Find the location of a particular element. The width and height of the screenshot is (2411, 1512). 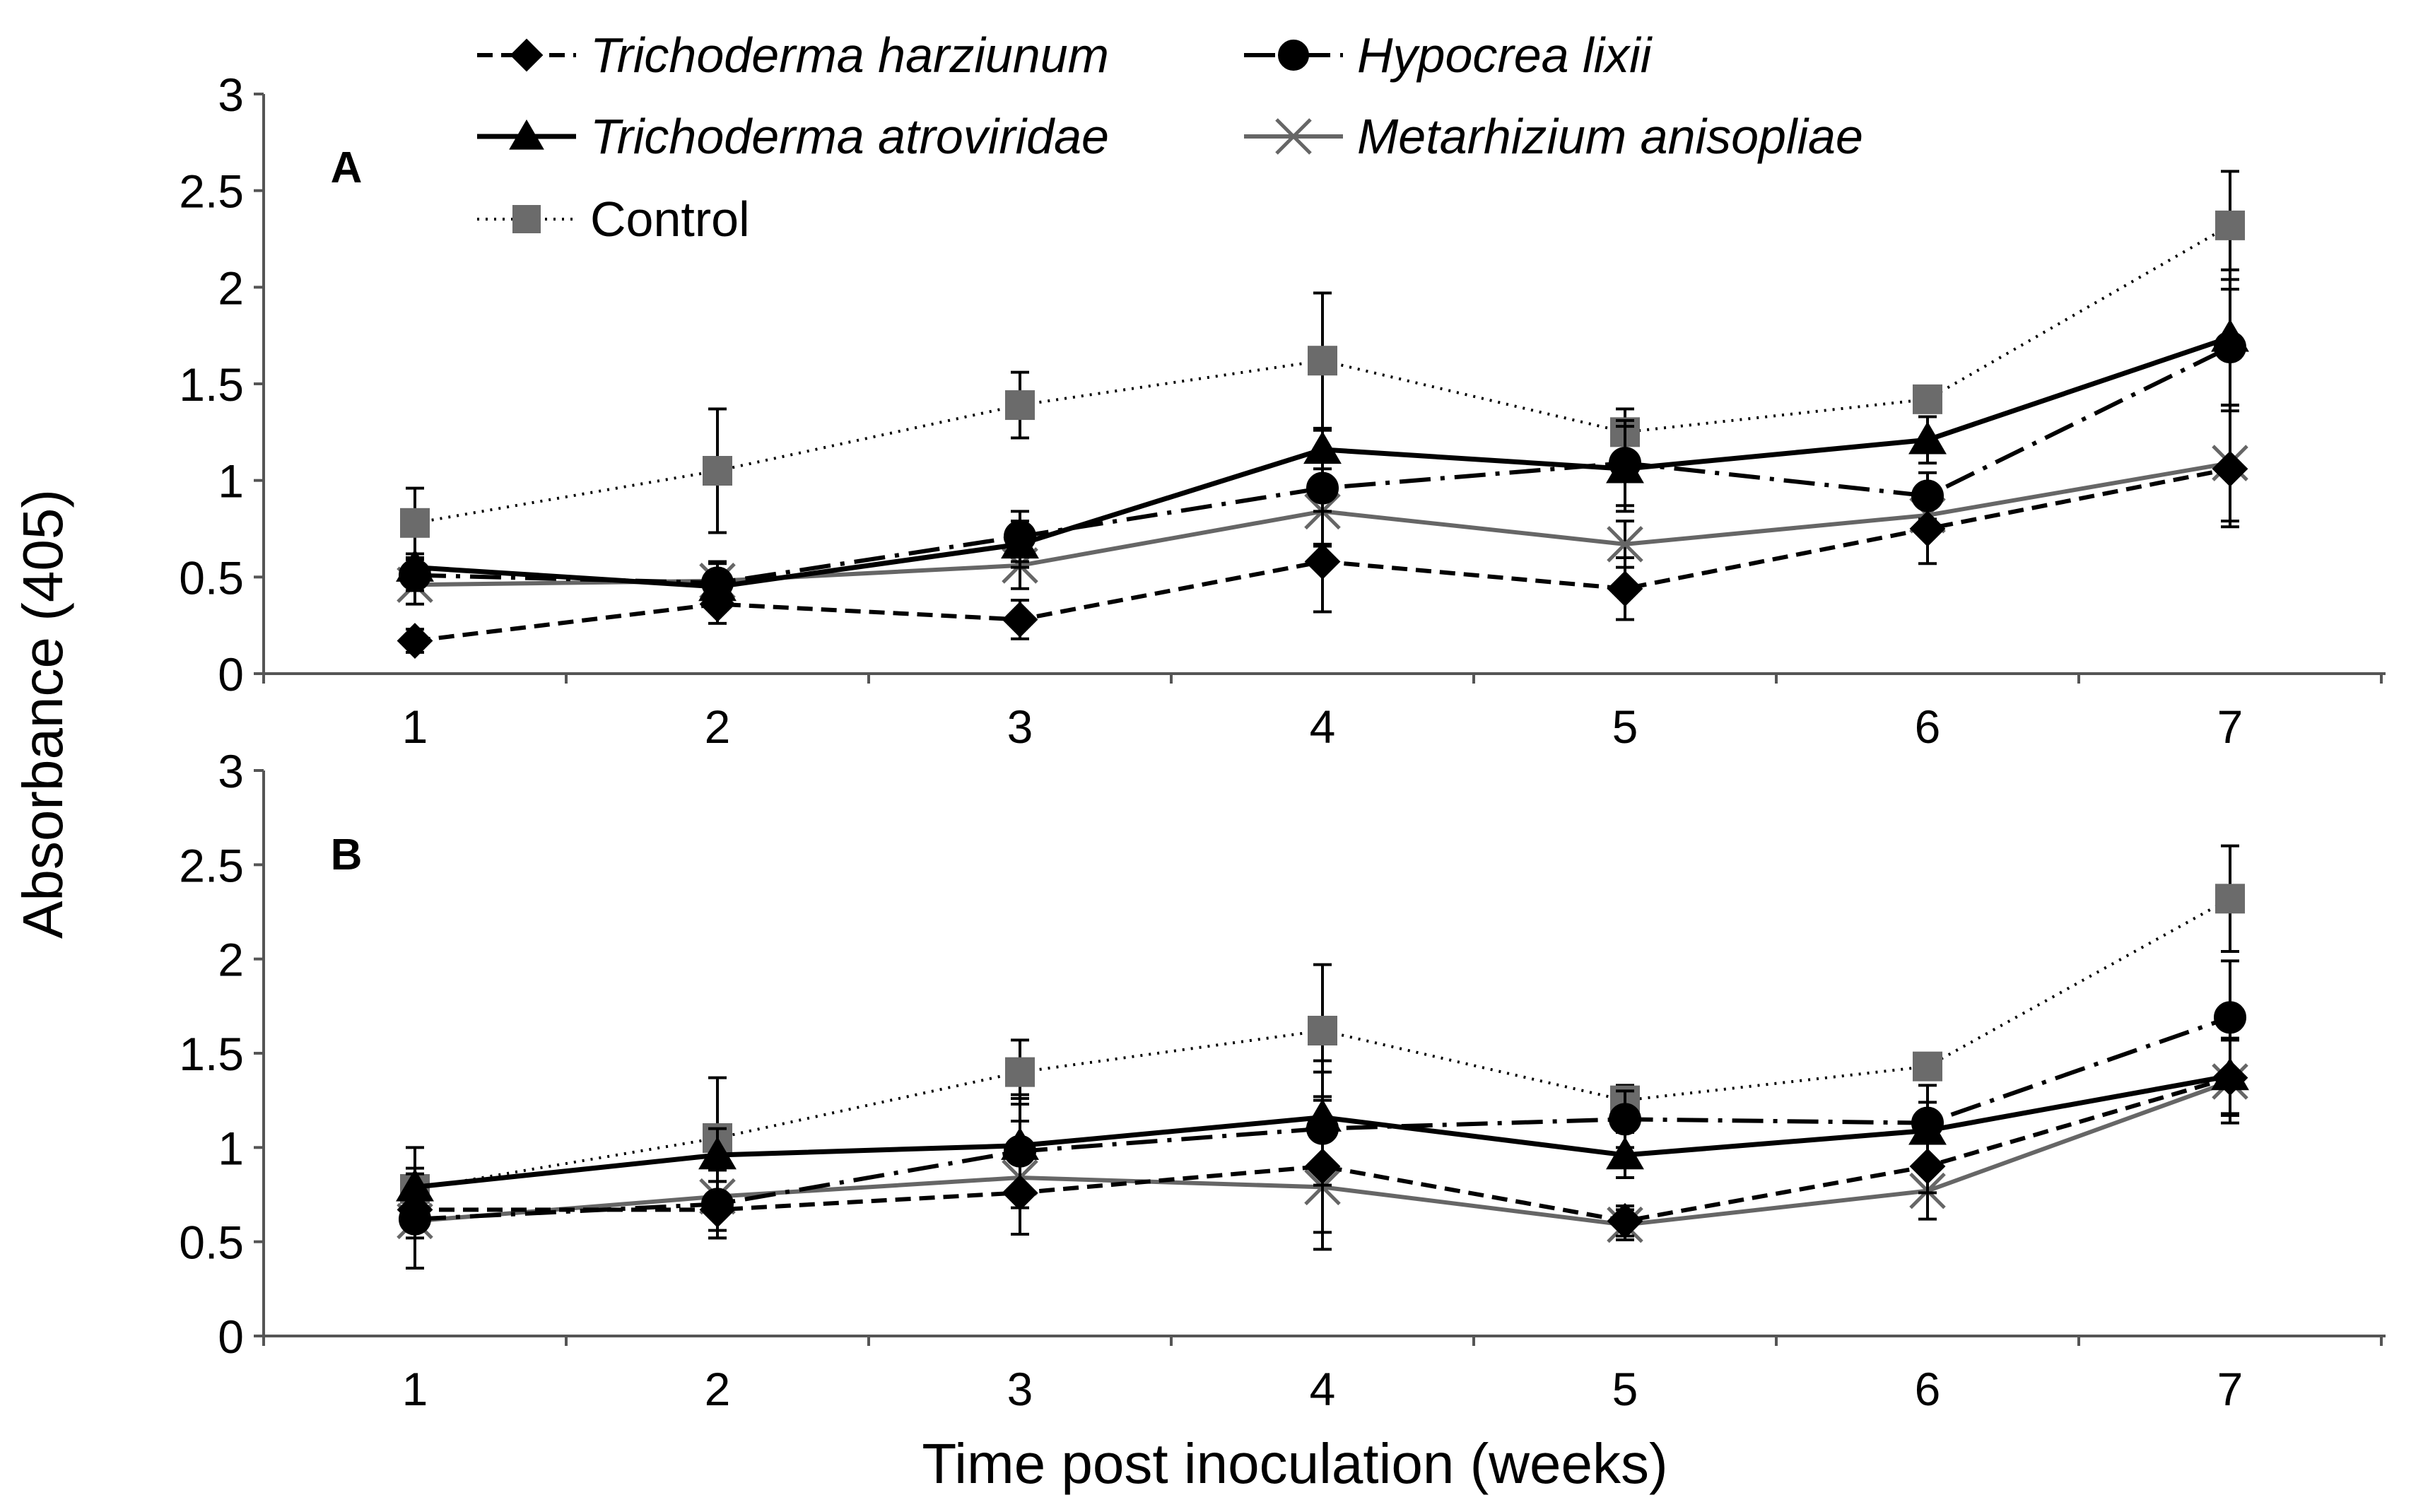

y-axis-label: Absorbance (405) is located at coordinates (42, 714).